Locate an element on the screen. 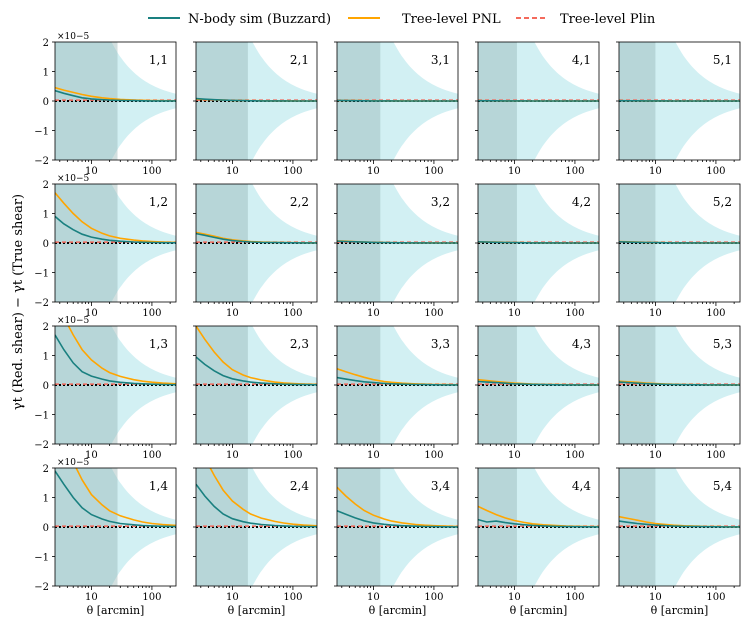  panel-2-3: 2,3 10 100 is located at coordinates (255, 393).